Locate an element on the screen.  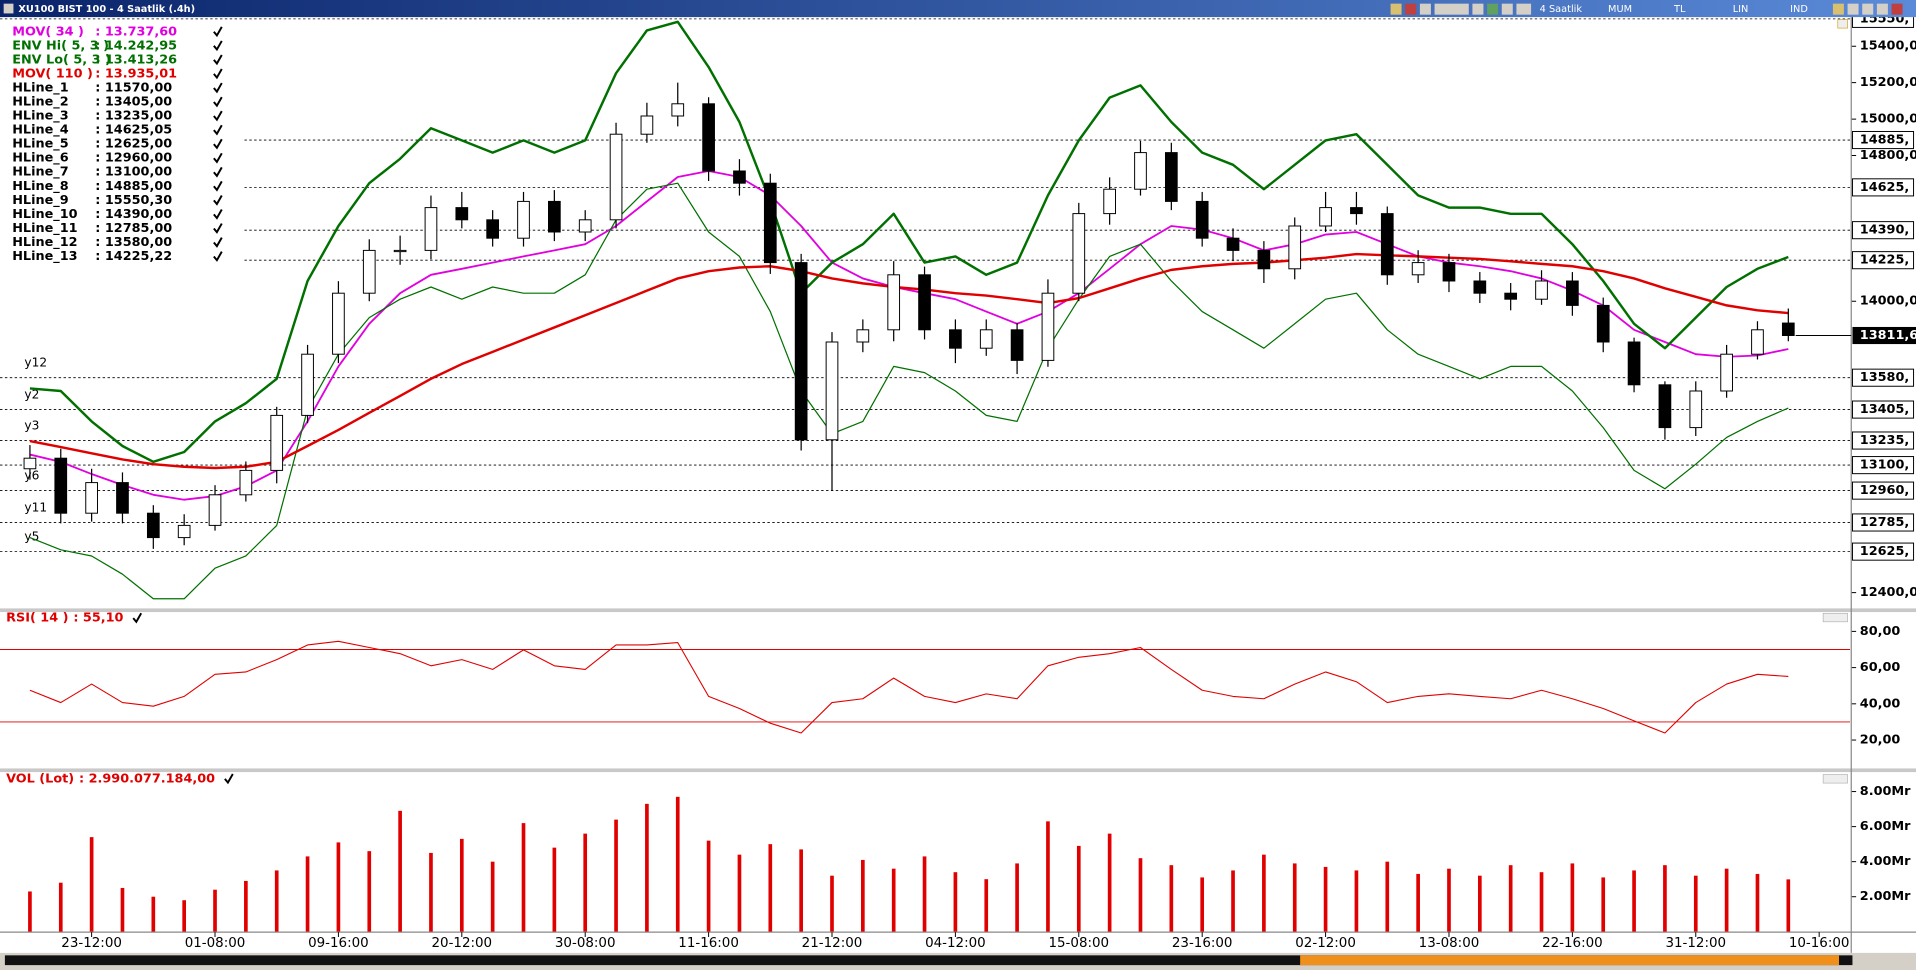
legend-name: HLine_8 is located at coordinates (40, 186).